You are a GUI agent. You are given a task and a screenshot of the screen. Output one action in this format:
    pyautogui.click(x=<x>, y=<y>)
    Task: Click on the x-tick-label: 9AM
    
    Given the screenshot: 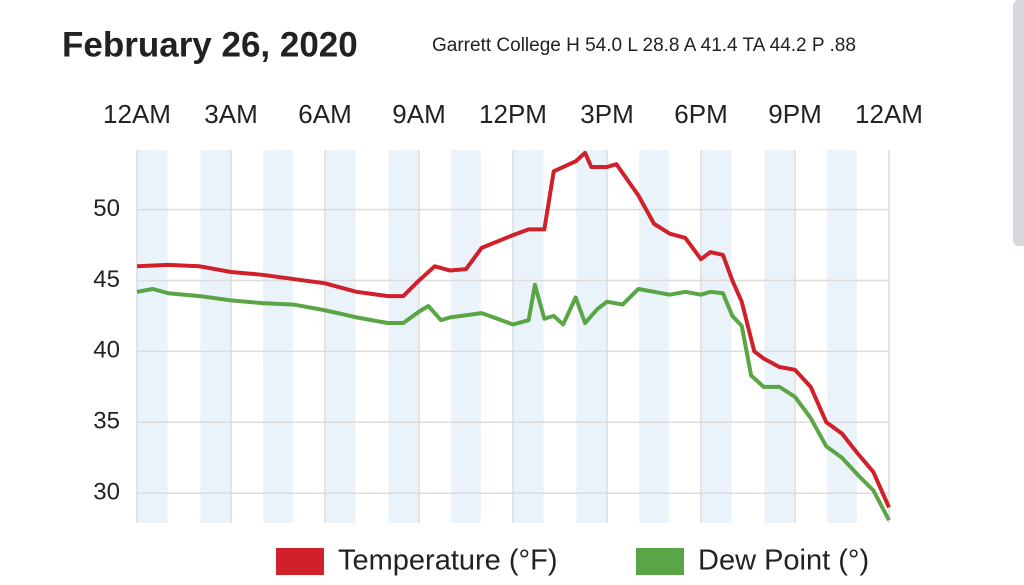 What is the action you would take?
    pyautogui.click(x=418, y=114)
    